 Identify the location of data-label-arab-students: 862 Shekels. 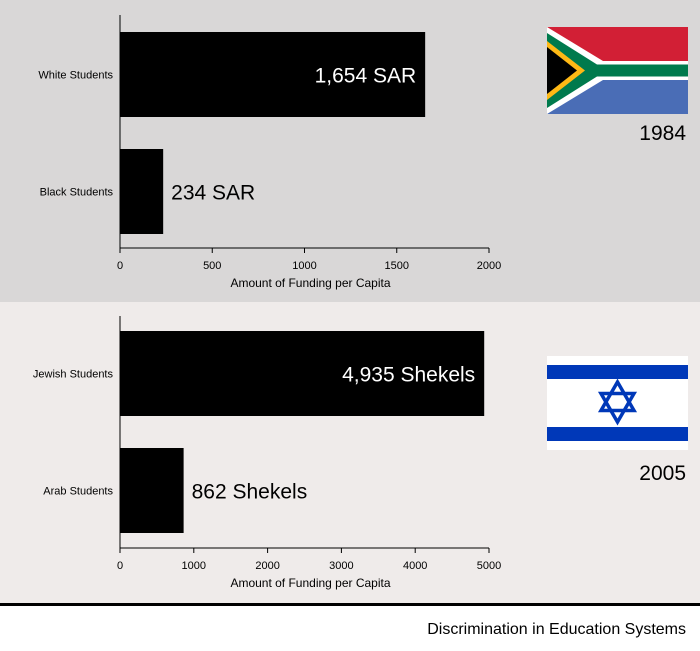
(250, 492).